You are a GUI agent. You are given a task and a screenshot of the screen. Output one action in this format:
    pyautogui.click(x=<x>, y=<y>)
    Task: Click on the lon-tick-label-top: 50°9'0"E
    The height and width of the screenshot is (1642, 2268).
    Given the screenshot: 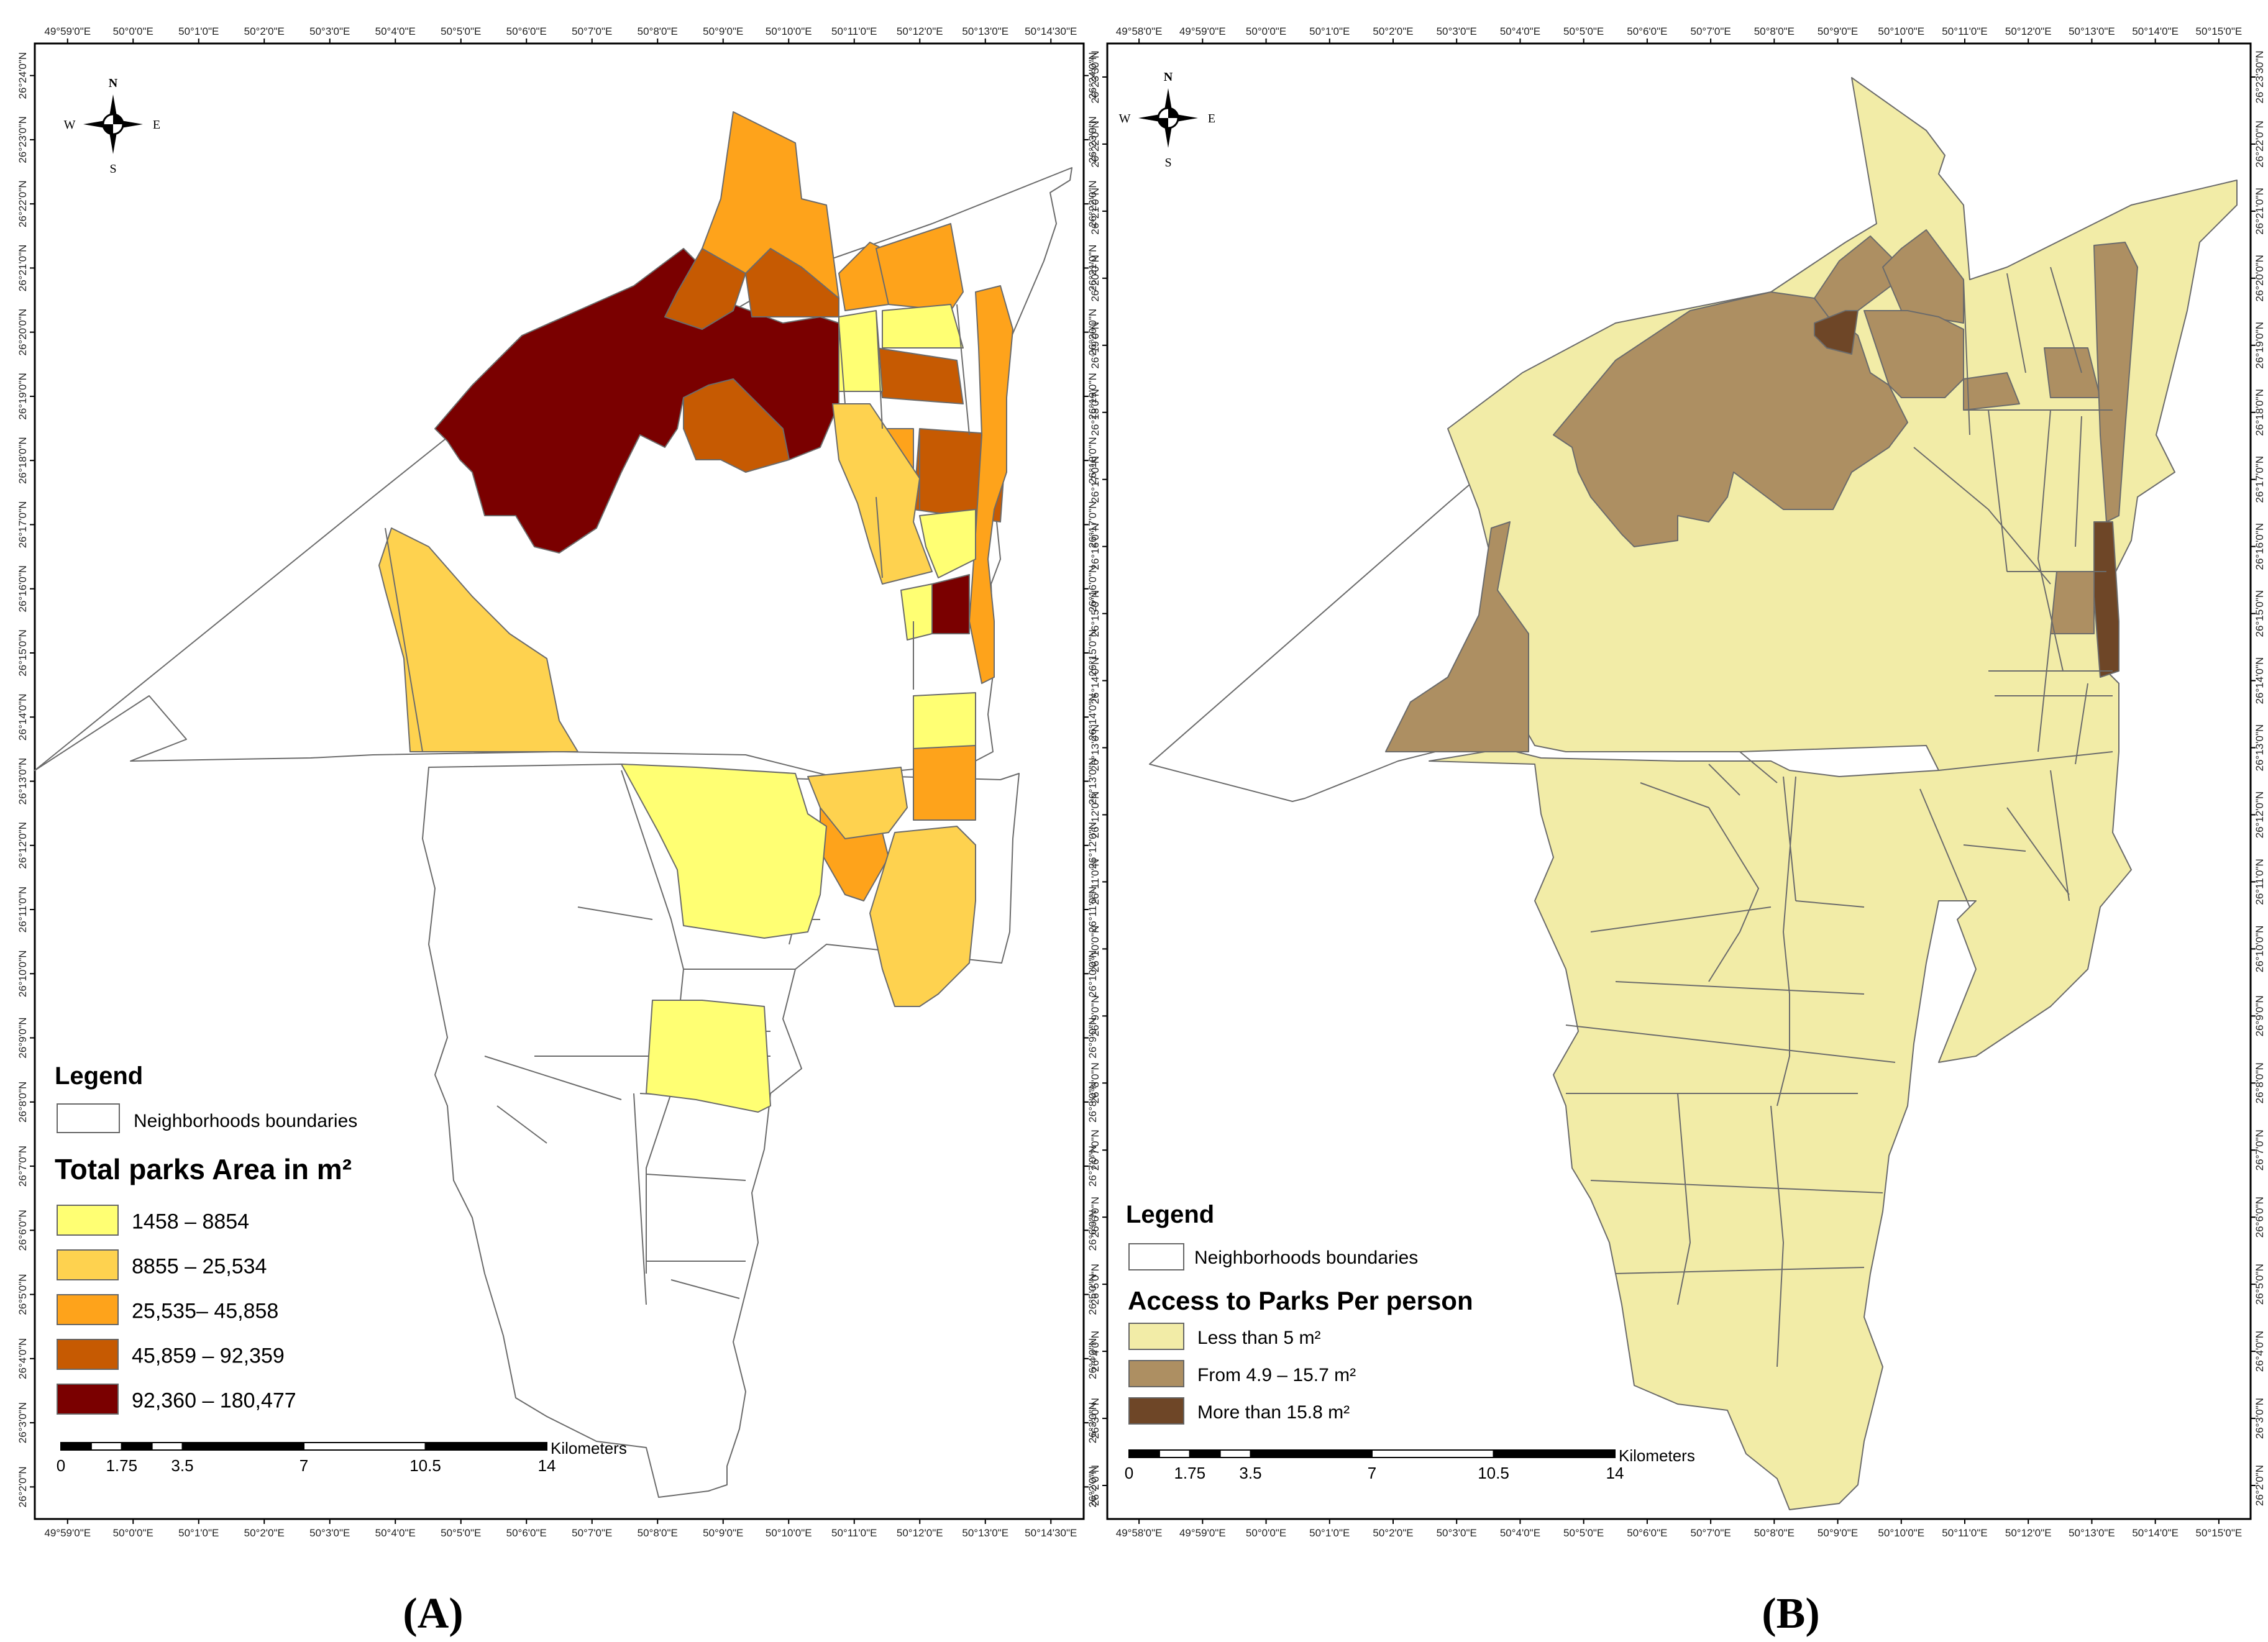 What is the action you would take?
    pyautogui.click(x=723, y=31)
    